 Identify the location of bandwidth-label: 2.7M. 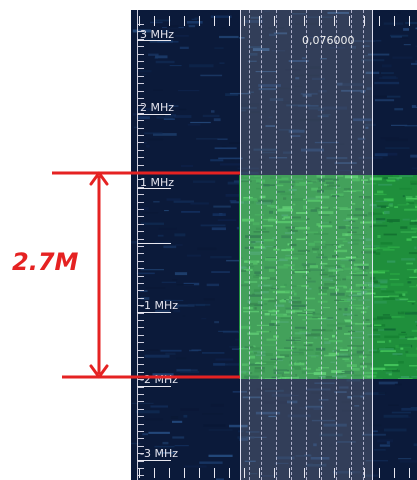
(45, 262).